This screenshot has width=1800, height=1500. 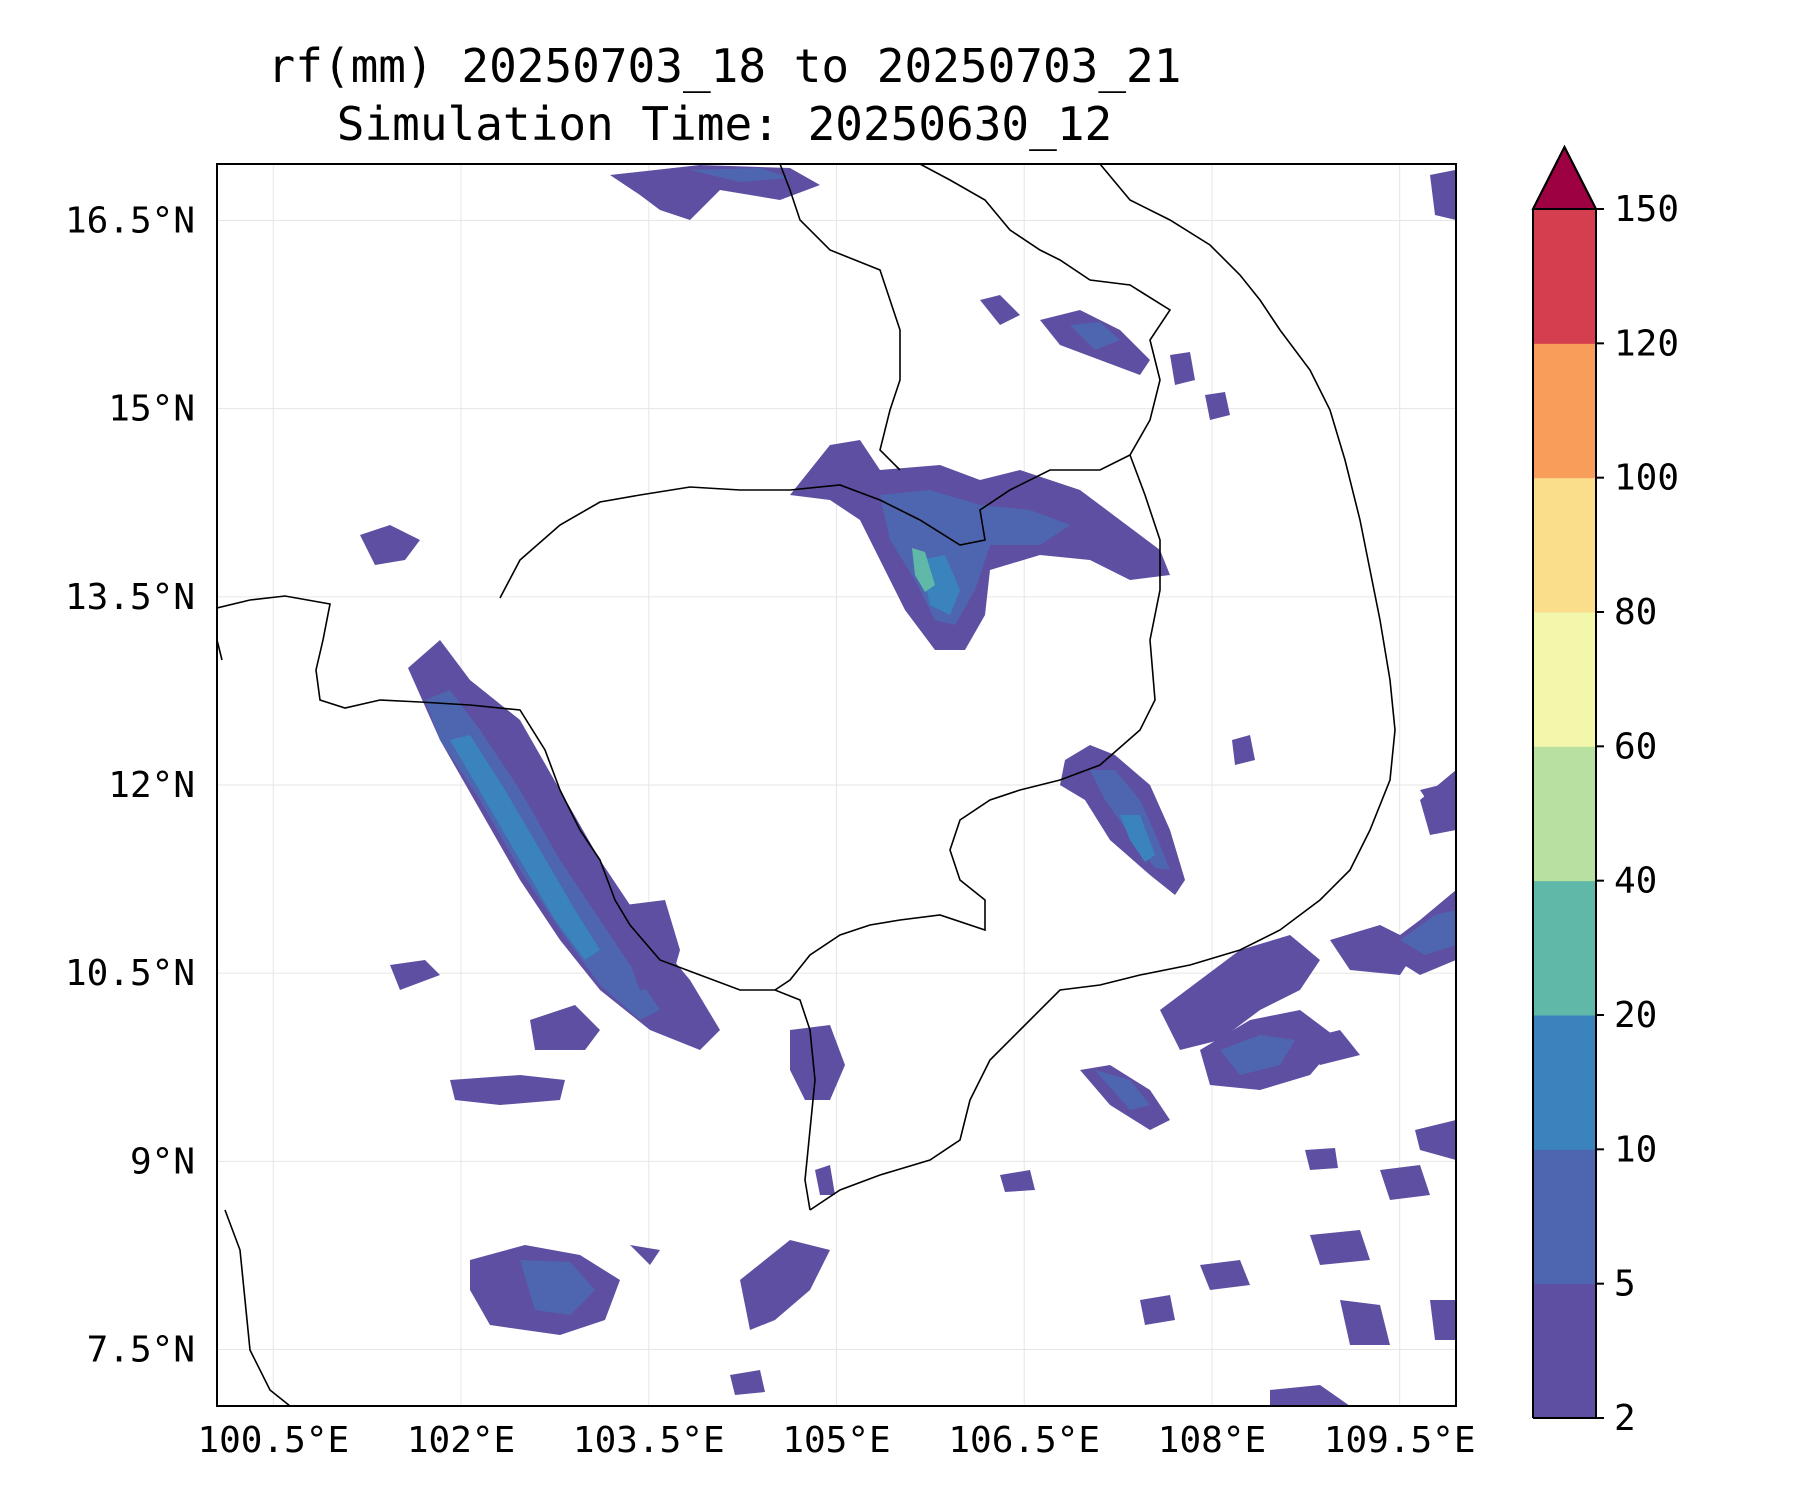 I want to click on cambodia-east-border, so click(x=967, y=722).